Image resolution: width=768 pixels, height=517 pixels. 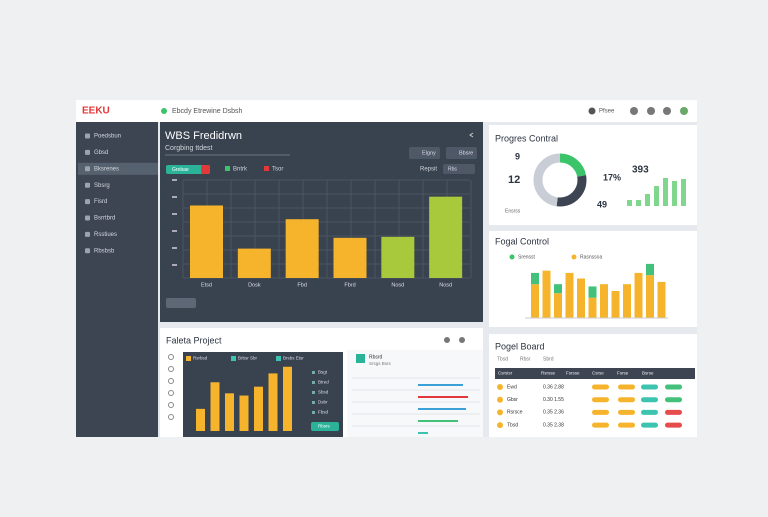 What do you see at coordinates (459, 169) in the screenshot?
I see `filter-box` at bounding box center [459, 169].